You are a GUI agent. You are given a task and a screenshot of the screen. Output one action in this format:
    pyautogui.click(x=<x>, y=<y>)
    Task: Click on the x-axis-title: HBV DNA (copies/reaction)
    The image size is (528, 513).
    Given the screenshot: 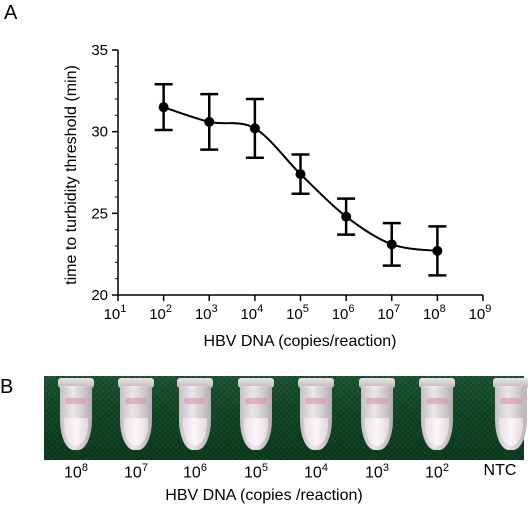 What is the action you would take?
    pyautogui.click(x=300, y=341)
    